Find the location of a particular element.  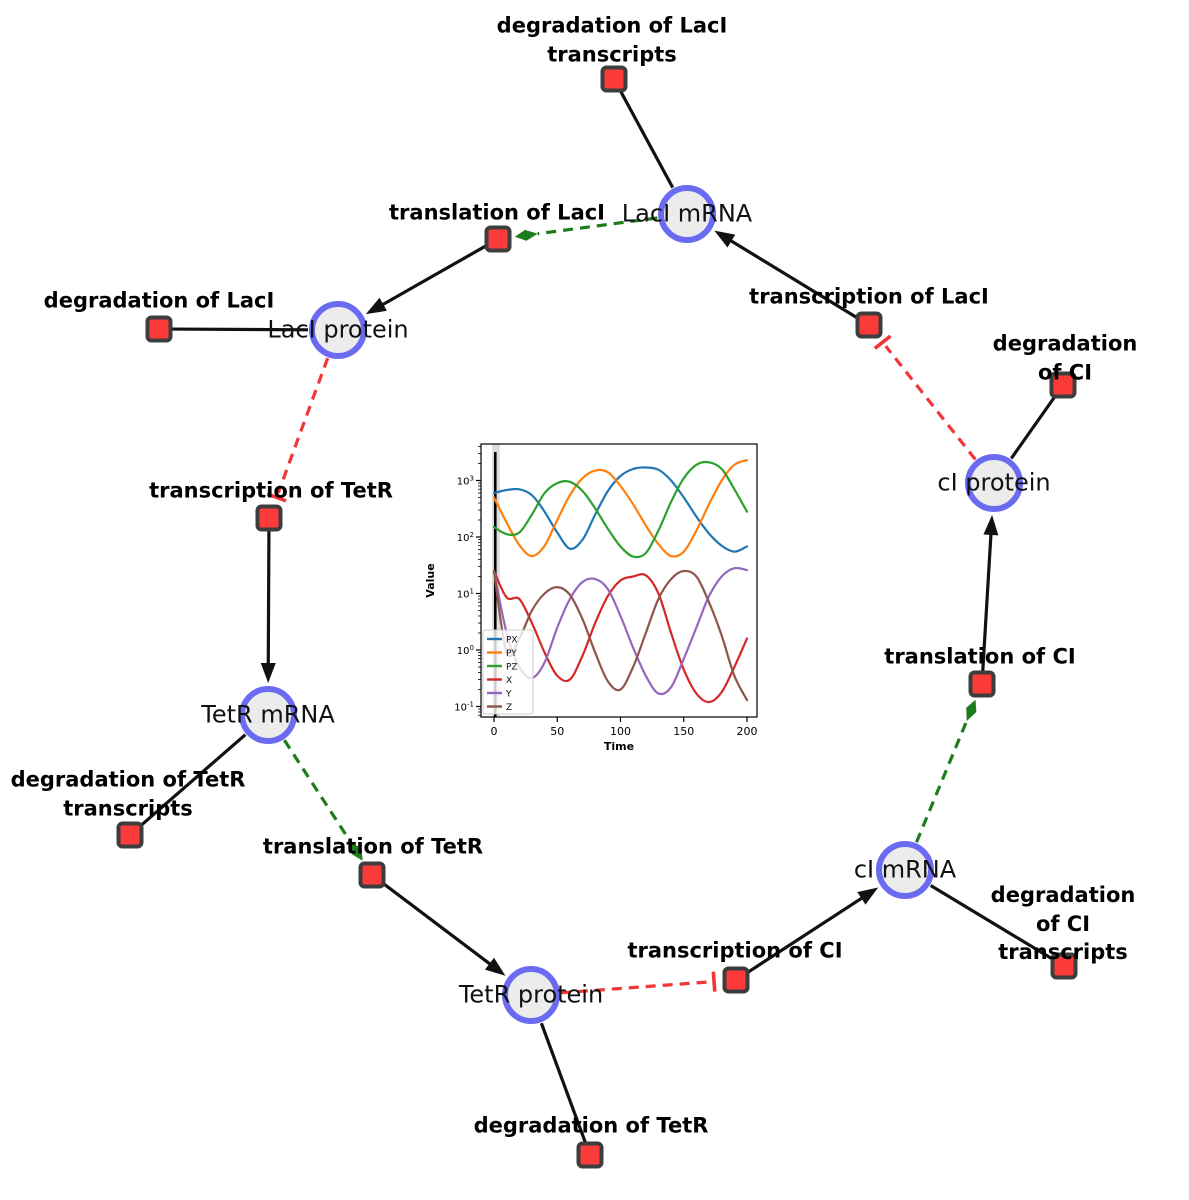

series-line-X is located at coordinates (620, 636).